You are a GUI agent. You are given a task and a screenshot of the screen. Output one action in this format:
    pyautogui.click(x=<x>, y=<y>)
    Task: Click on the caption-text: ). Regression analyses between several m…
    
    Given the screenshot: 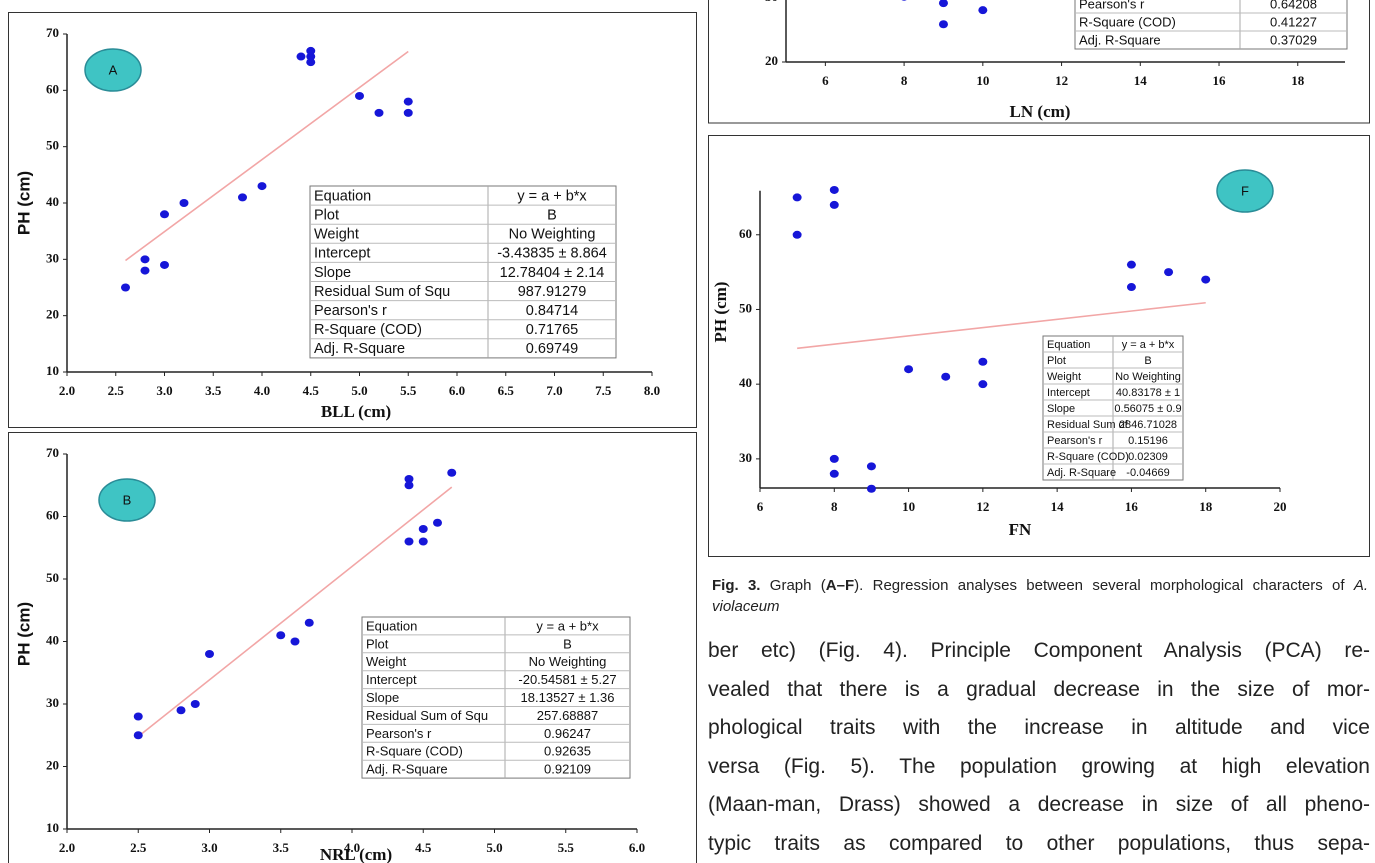 What is the action you would take?
    pyautogui.click(x=1104, y=585)
    